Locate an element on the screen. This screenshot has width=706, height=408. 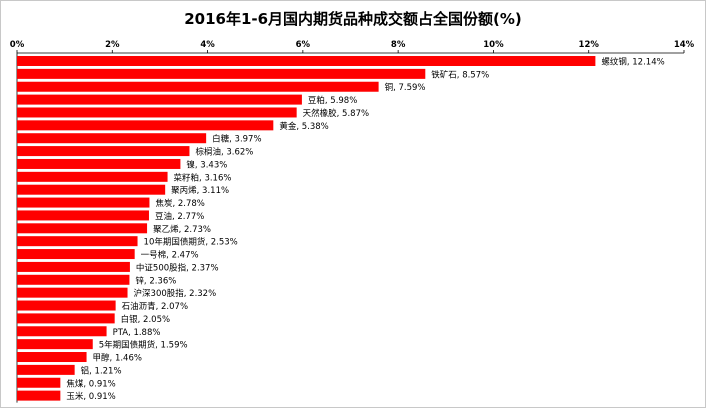
data-label-1: 铁矿石, 8.57% is located at coordinates (460, 74).